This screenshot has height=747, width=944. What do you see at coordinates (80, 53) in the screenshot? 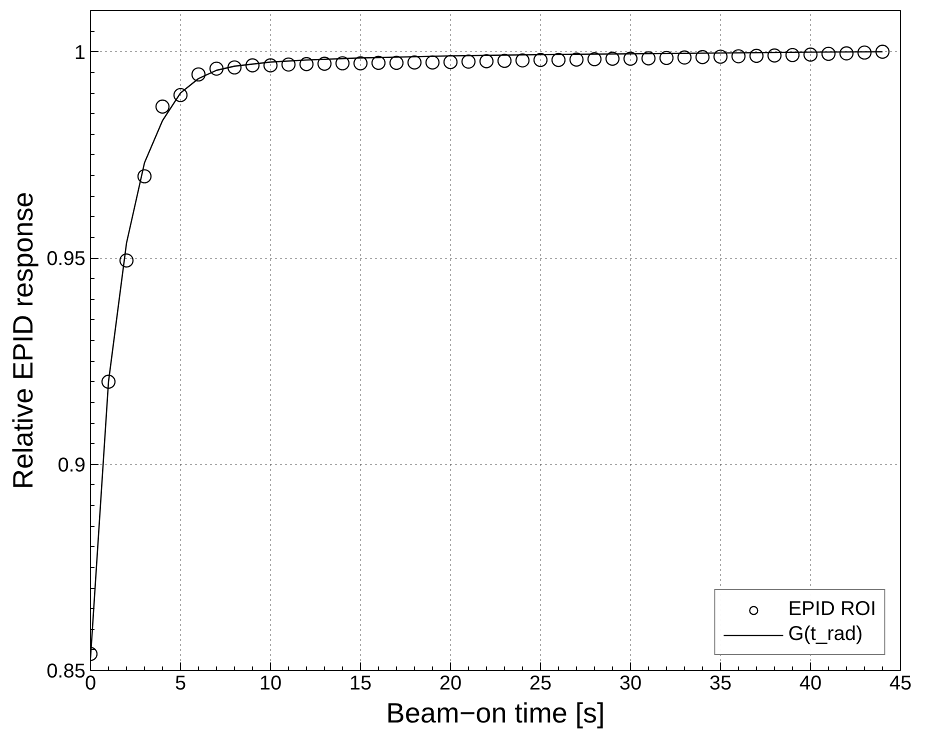
I see `y-tick-label: 1` at bounding box center [80, 53].